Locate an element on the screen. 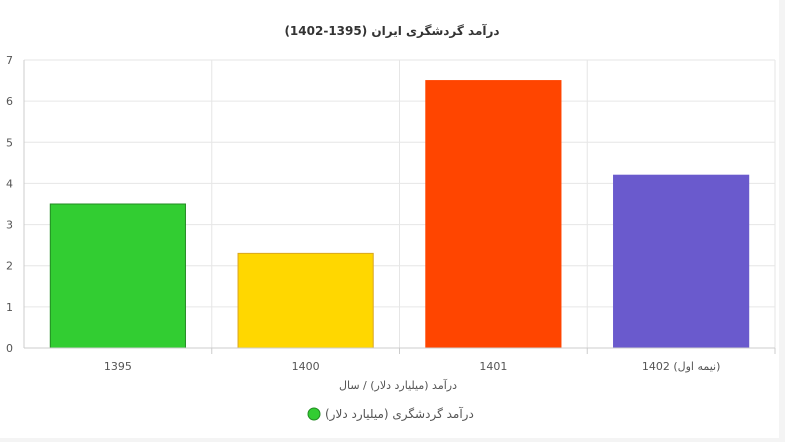  chart-title: درآمد گردشگری ایران (1395-1402) is located at coordinates (391, 30).